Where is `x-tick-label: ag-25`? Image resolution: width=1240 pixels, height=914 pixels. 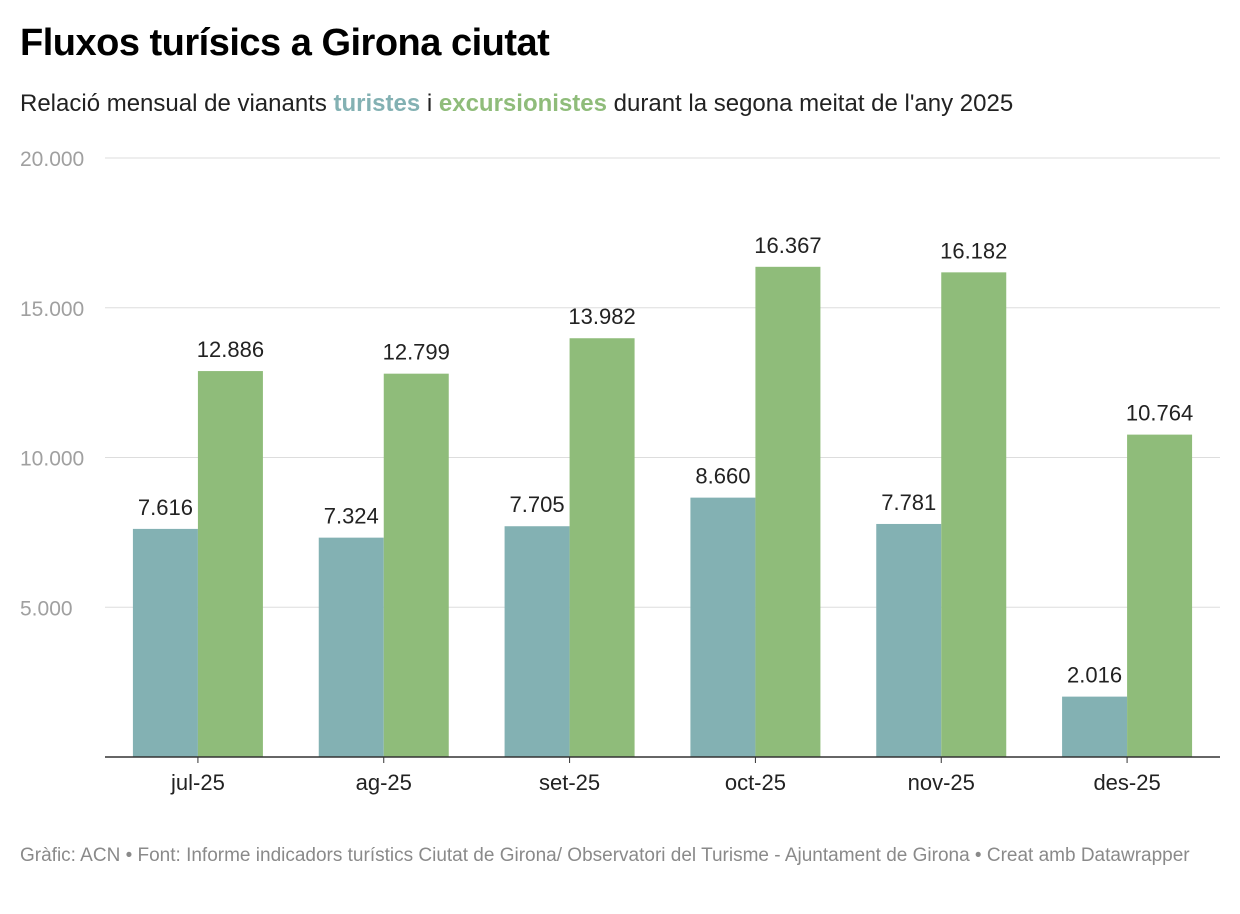
x-tick-label: ag-25 is located at coordinates (384, 782).